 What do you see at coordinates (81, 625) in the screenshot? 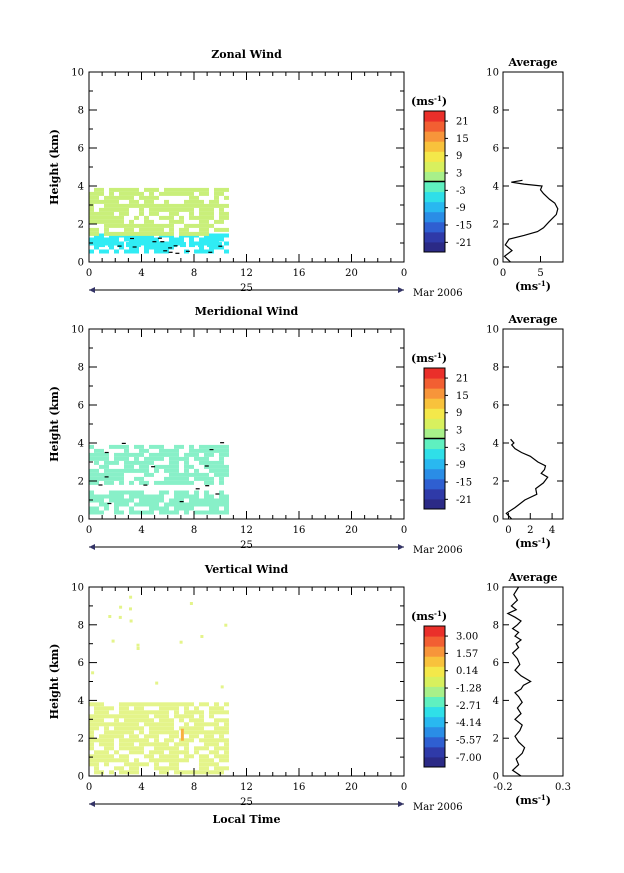
I see `y-tick-label: 8` at bounding box center [81, 625].